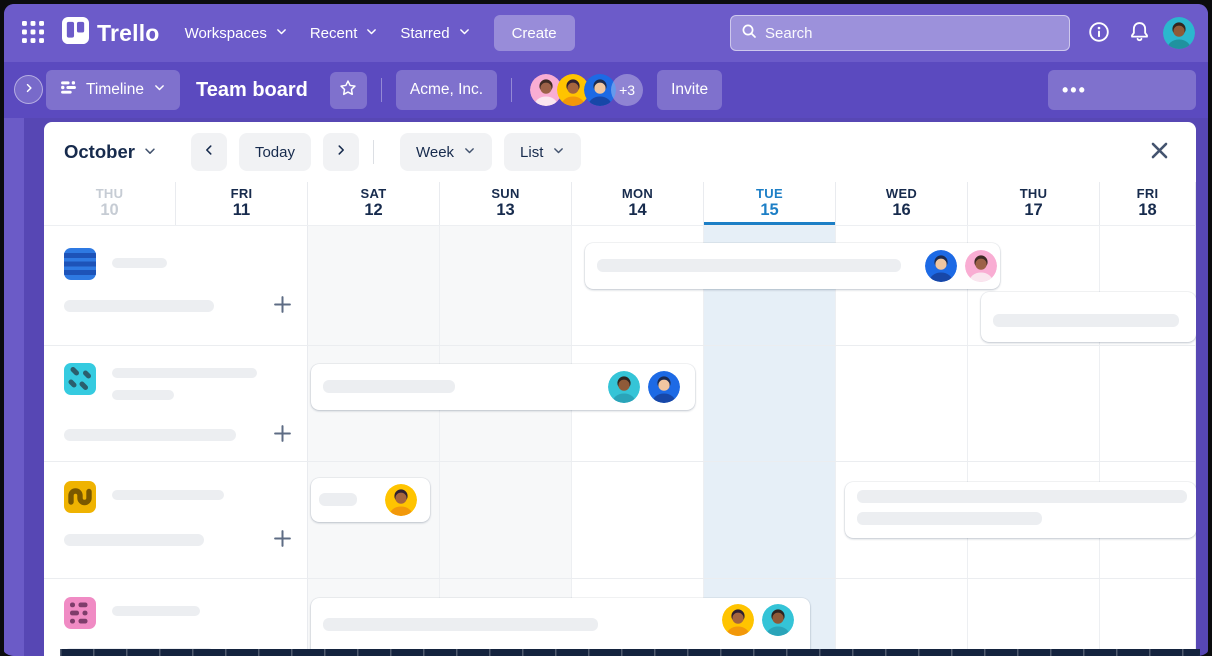 The image size is (1212, 656). I want to click on grouping-selector: List, so click(543, 152).